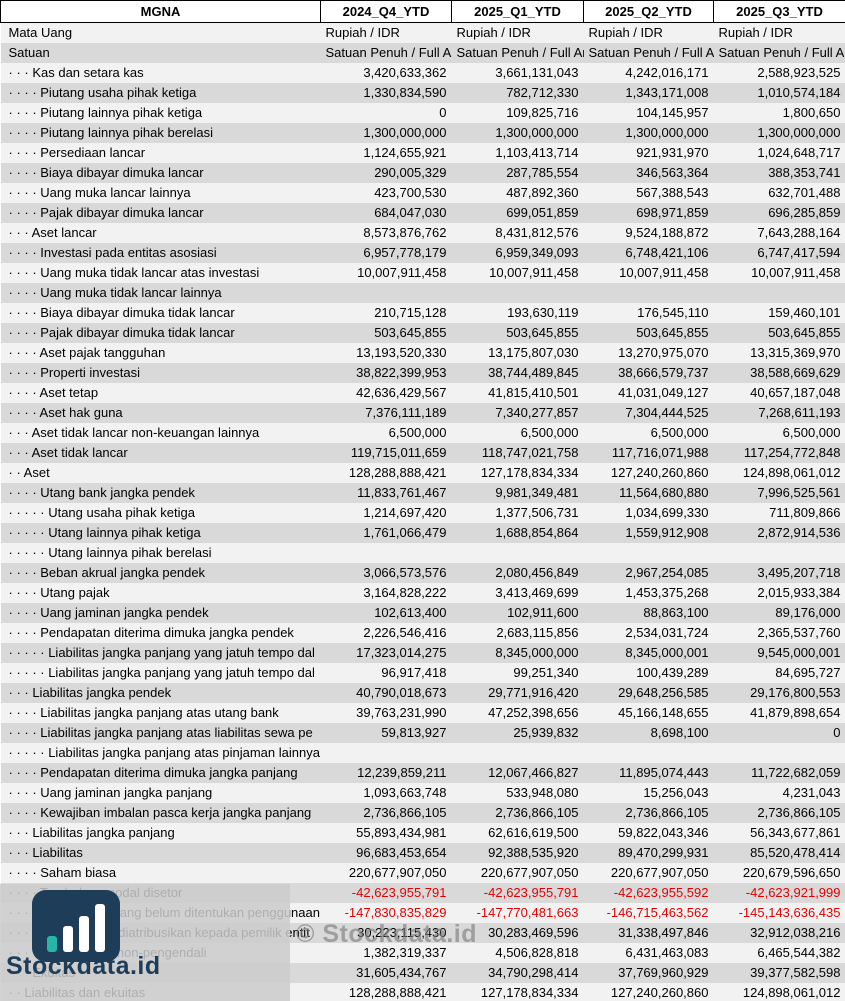 This screenshot has height=1001, width=845. Describe the element at coordinates (811, 792) in the screenshot. I see `value-cell: 4,231,043` at that location.